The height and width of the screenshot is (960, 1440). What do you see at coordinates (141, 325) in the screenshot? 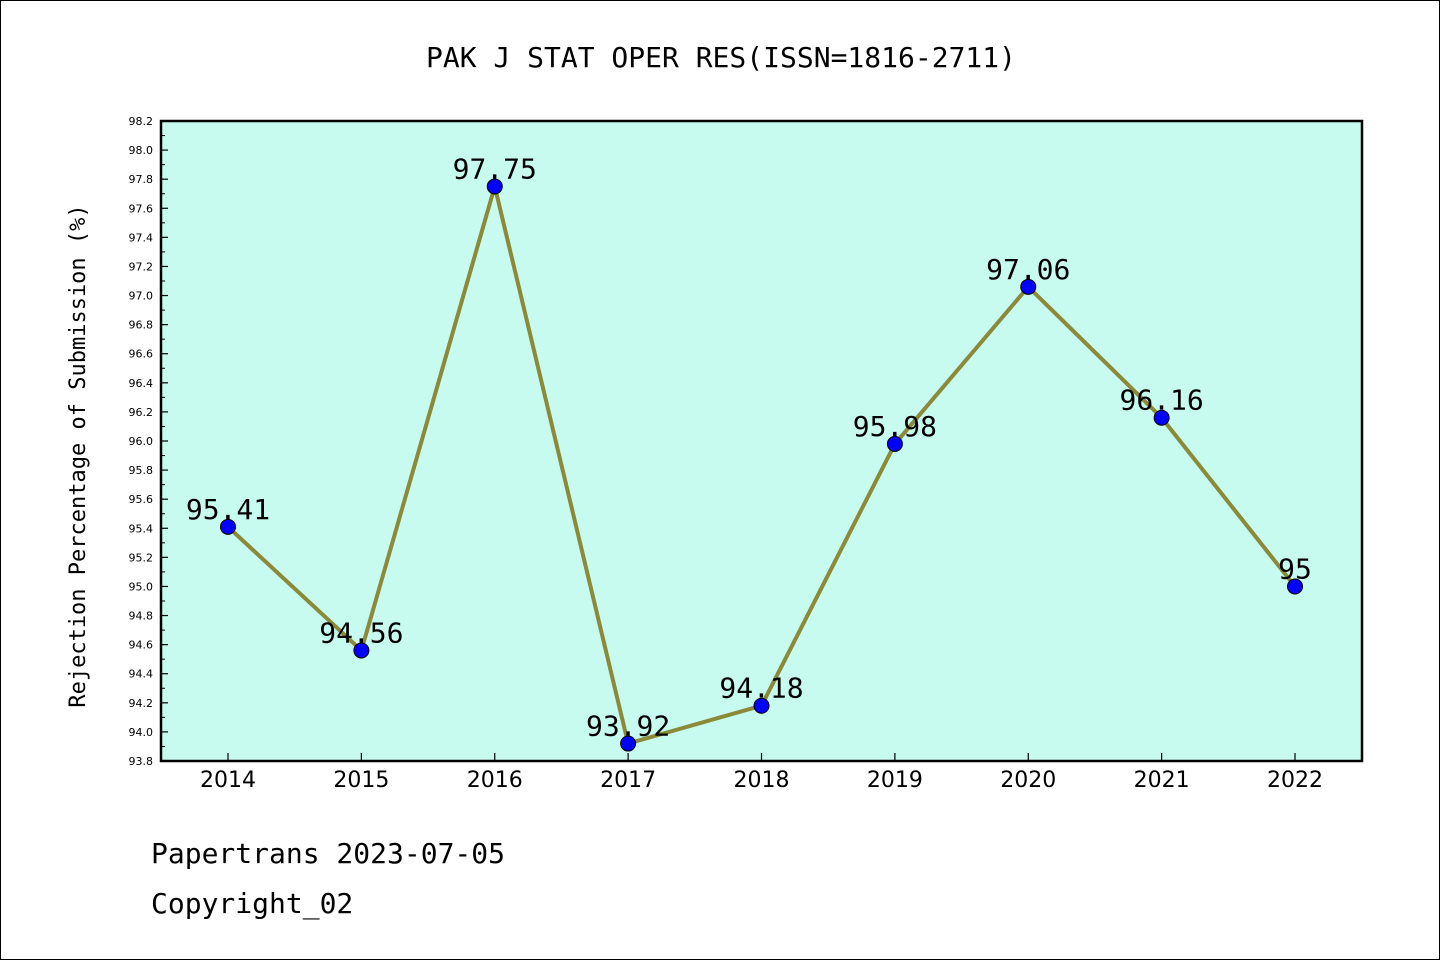
I see `y-tick-label: 96.8` at bounding box center [141, 325].